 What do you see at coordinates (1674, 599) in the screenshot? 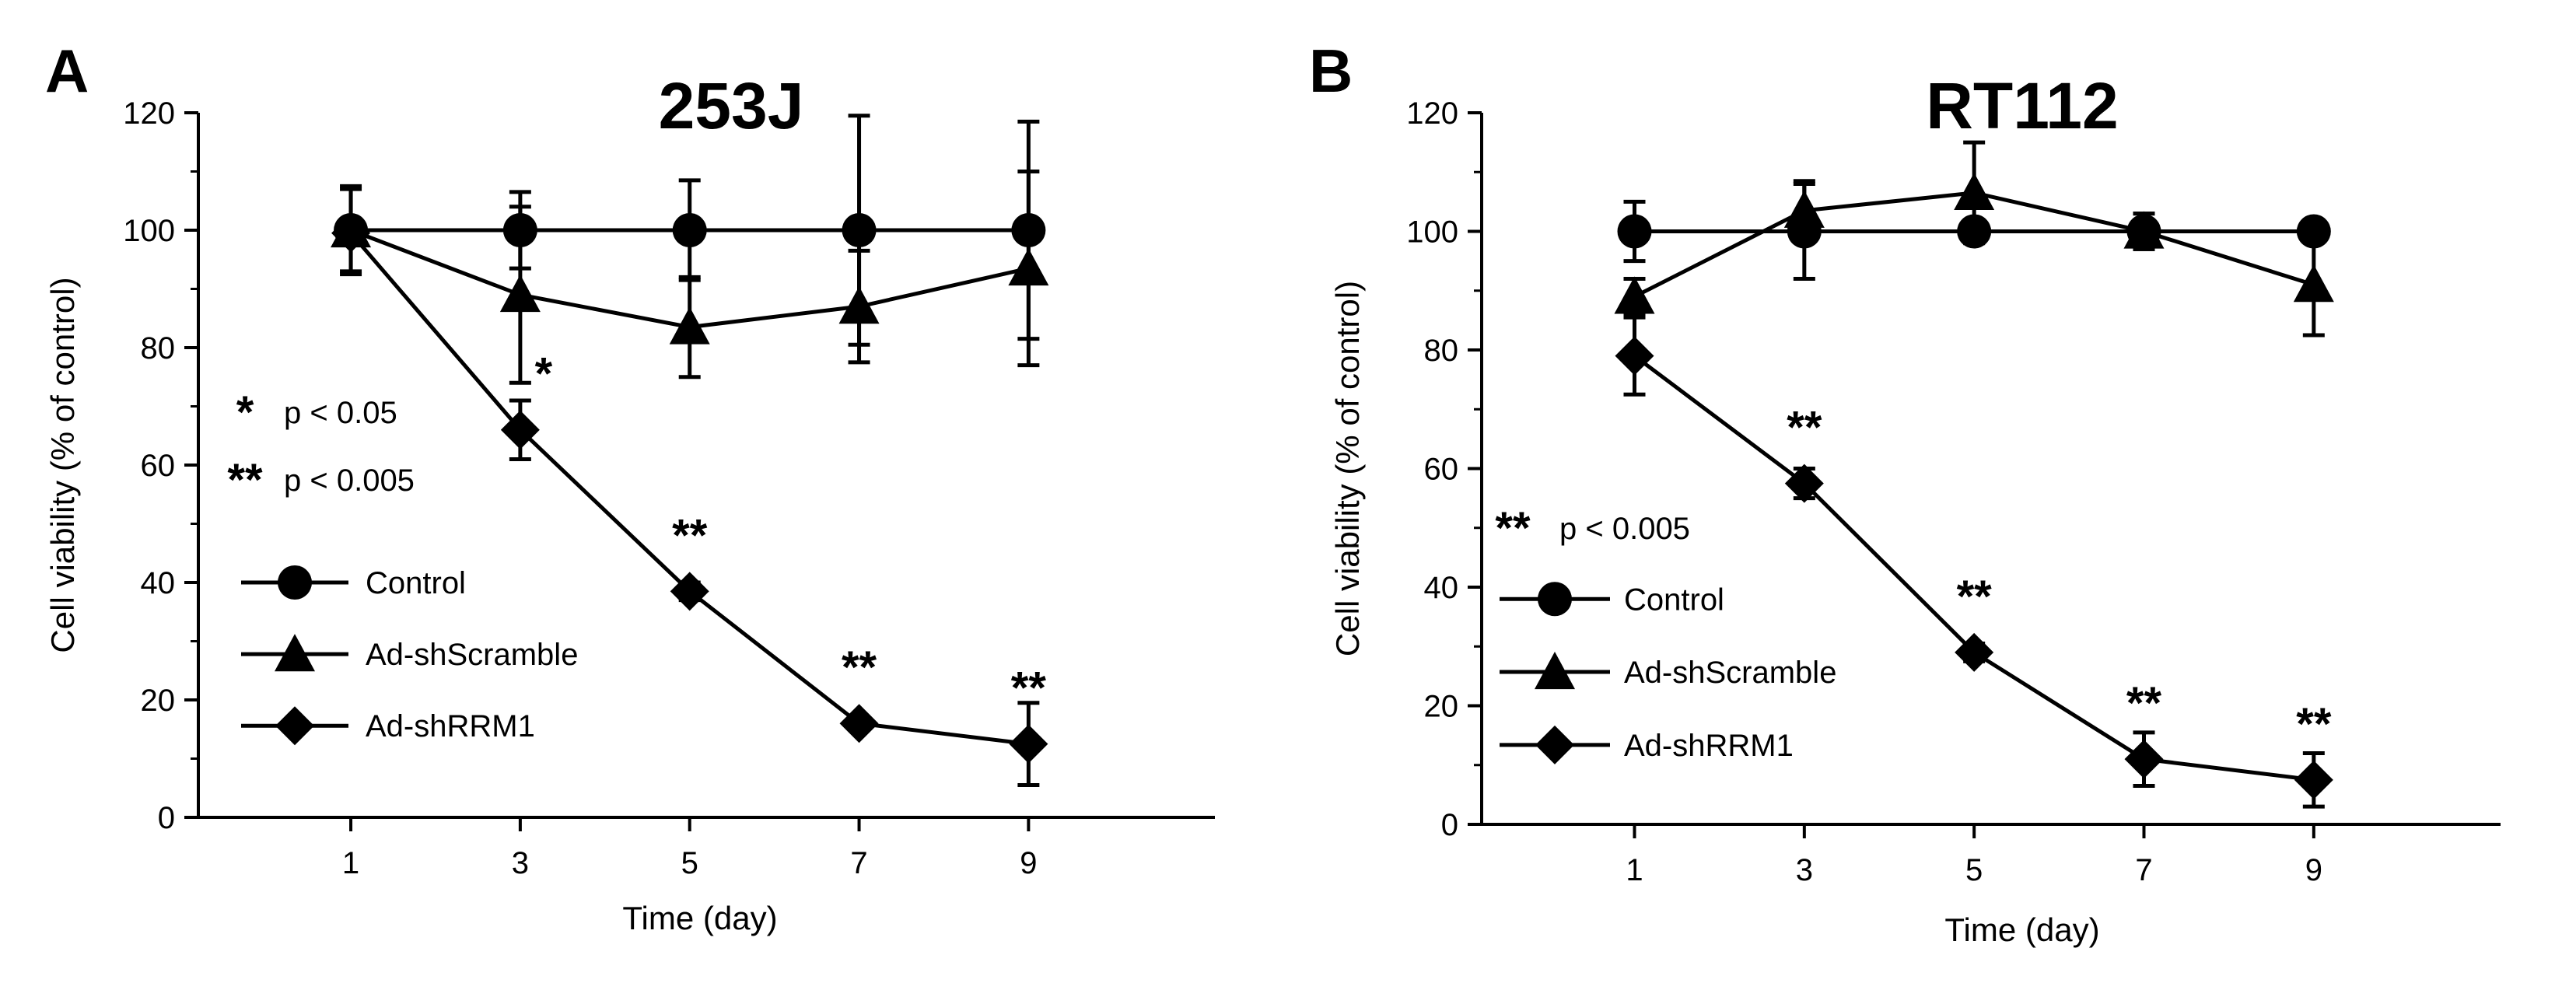
I see `panel-b-legend-control-label: Control` at bounding box center [1674, 599].